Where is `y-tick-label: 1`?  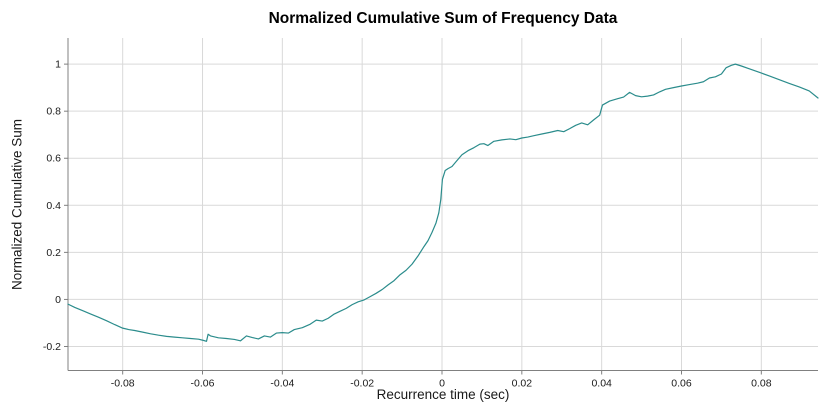
y-tick-label: 1 is located at coordinates (58, 65).